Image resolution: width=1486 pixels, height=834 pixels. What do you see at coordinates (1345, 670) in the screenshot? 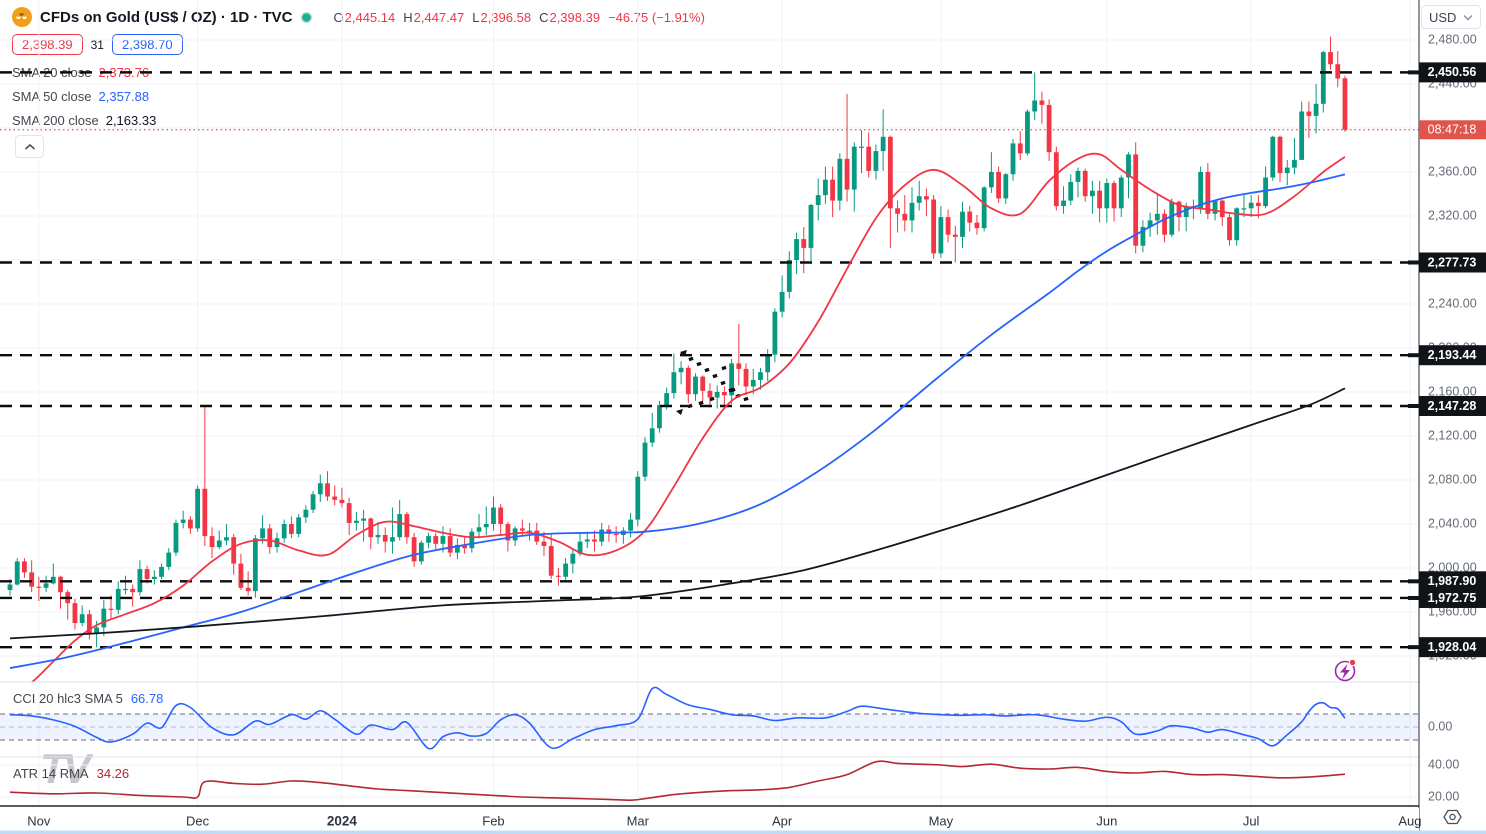
I see `ideas-flash-button` at bounding box center [1345, 670].